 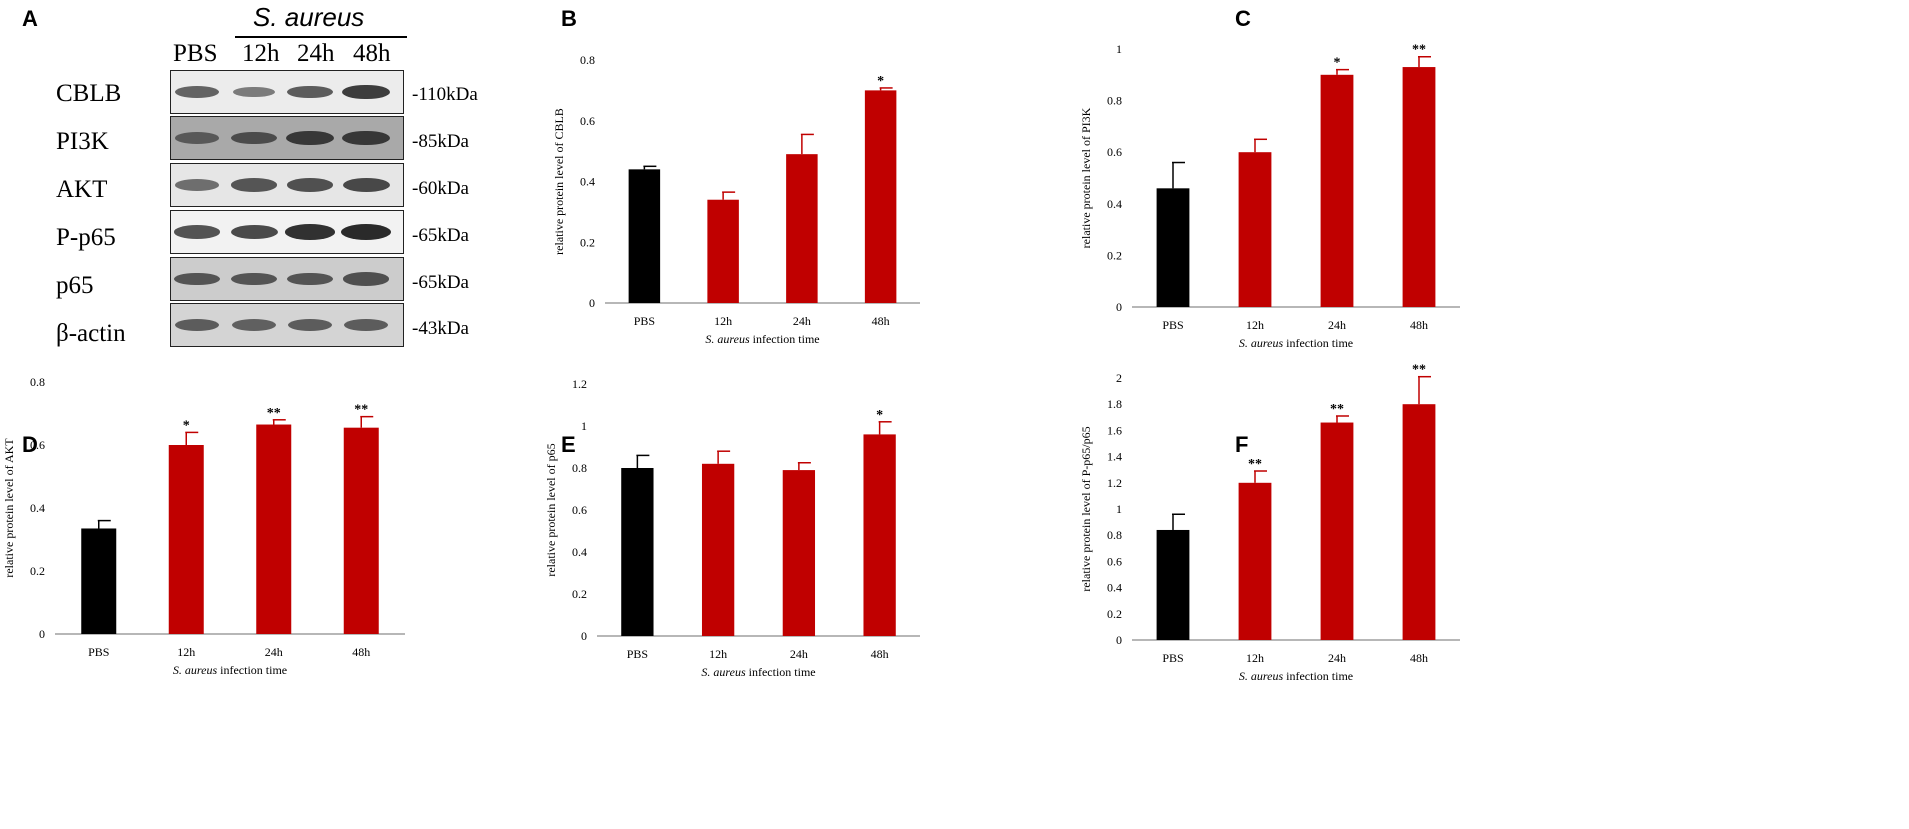 What do you see at coordinates (440, 141) in the screenshot?
I see `kda-marker: -85kDa` at bounding box center [440, 141].